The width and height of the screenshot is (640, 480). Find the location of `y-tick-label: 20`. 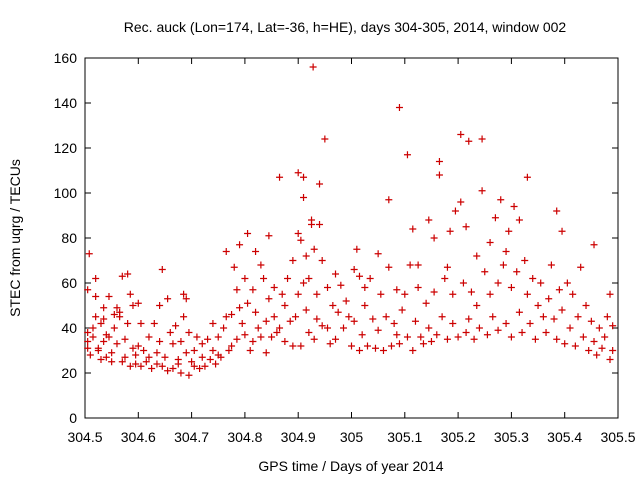

y-tick-label: 20 is located at coordinates (69, 373).